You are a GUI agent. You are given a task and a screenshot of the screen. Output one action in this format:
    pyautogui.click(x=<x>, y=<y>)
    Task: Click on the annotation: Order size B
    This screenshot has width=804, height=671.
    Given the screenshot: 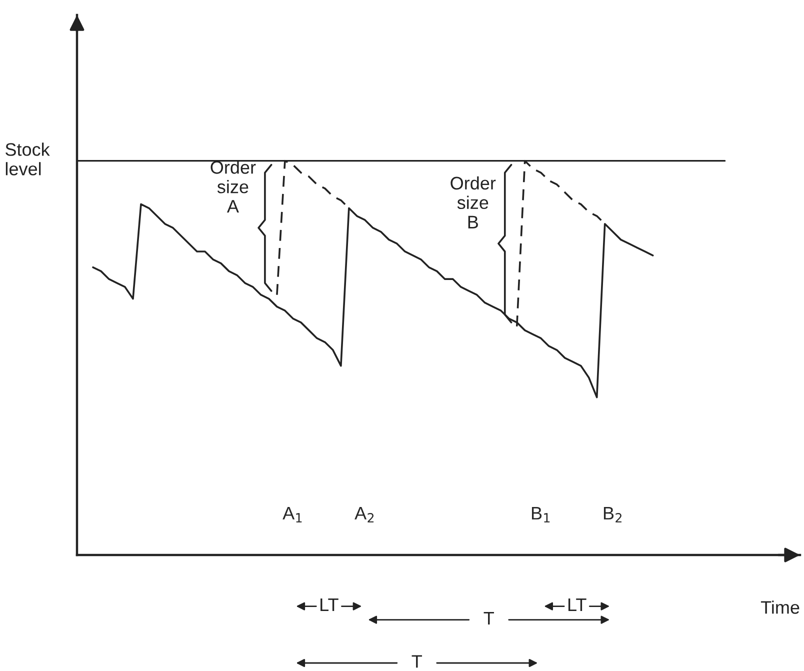 What is the action you would take?
    pyautogui.click(x=473, y=202)
    